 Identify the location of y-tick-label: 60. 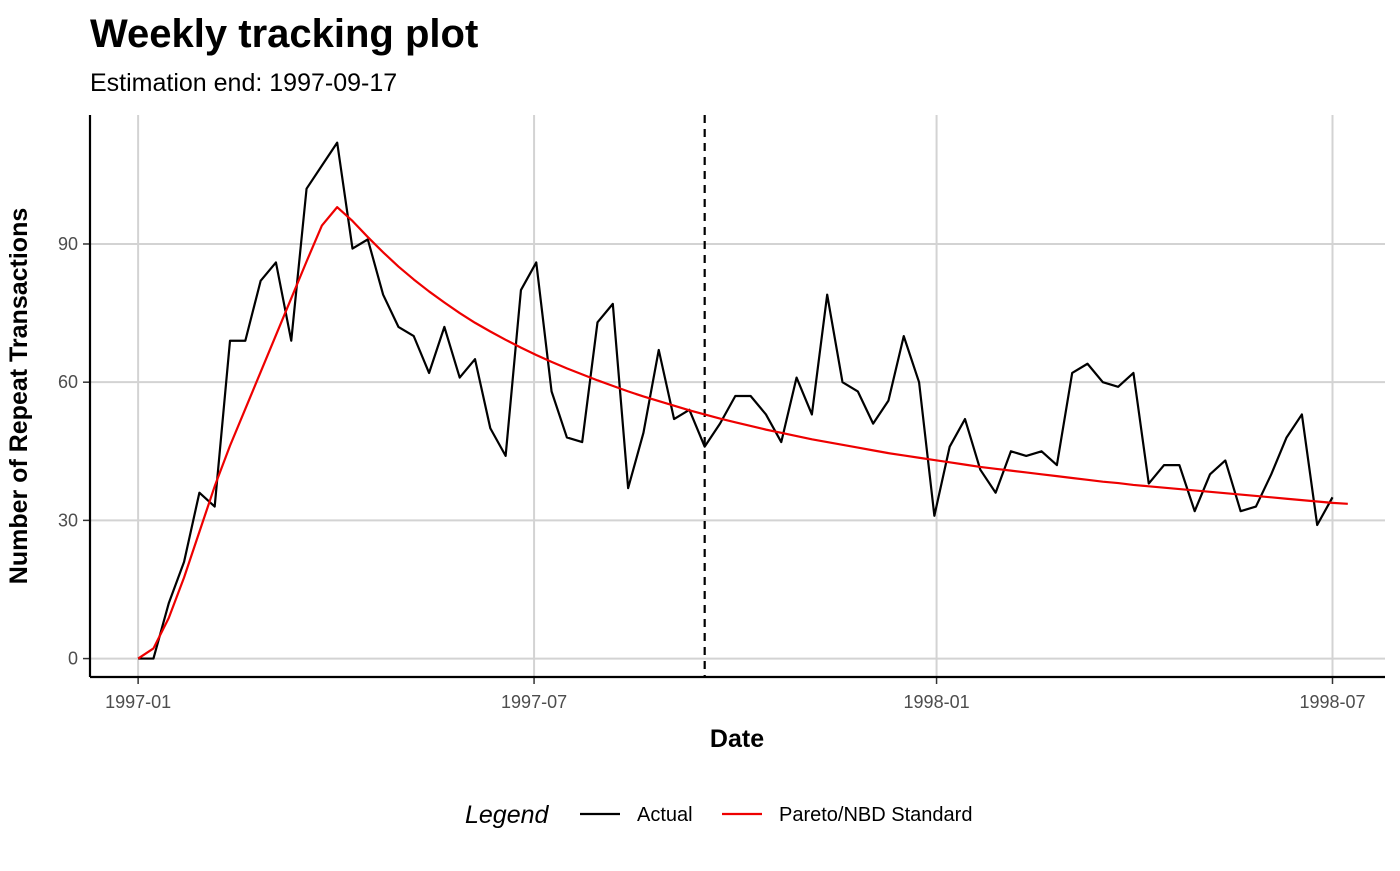
(68, 382).